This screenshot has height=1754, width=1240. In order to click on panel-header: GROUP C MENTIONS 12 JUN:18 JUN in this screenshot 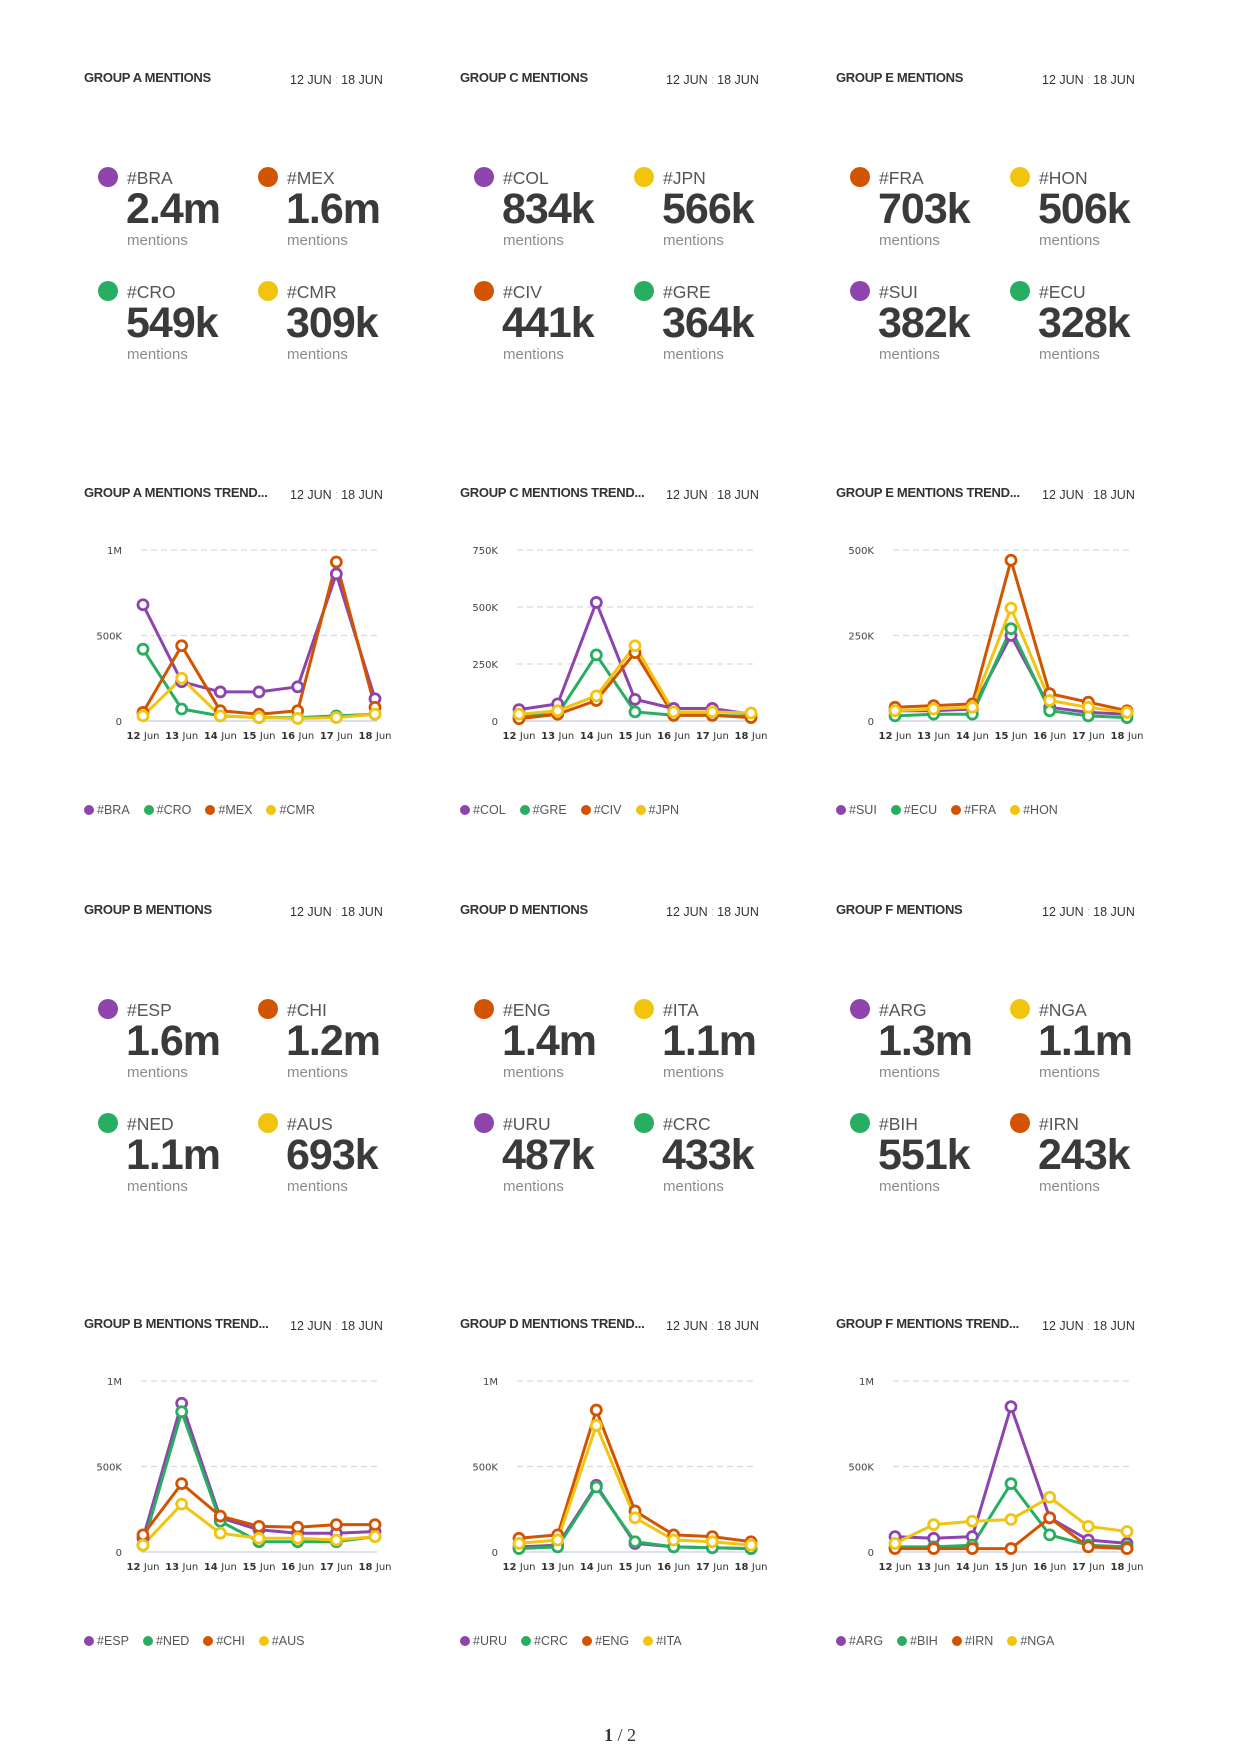, I will do `click(625, 80)`.